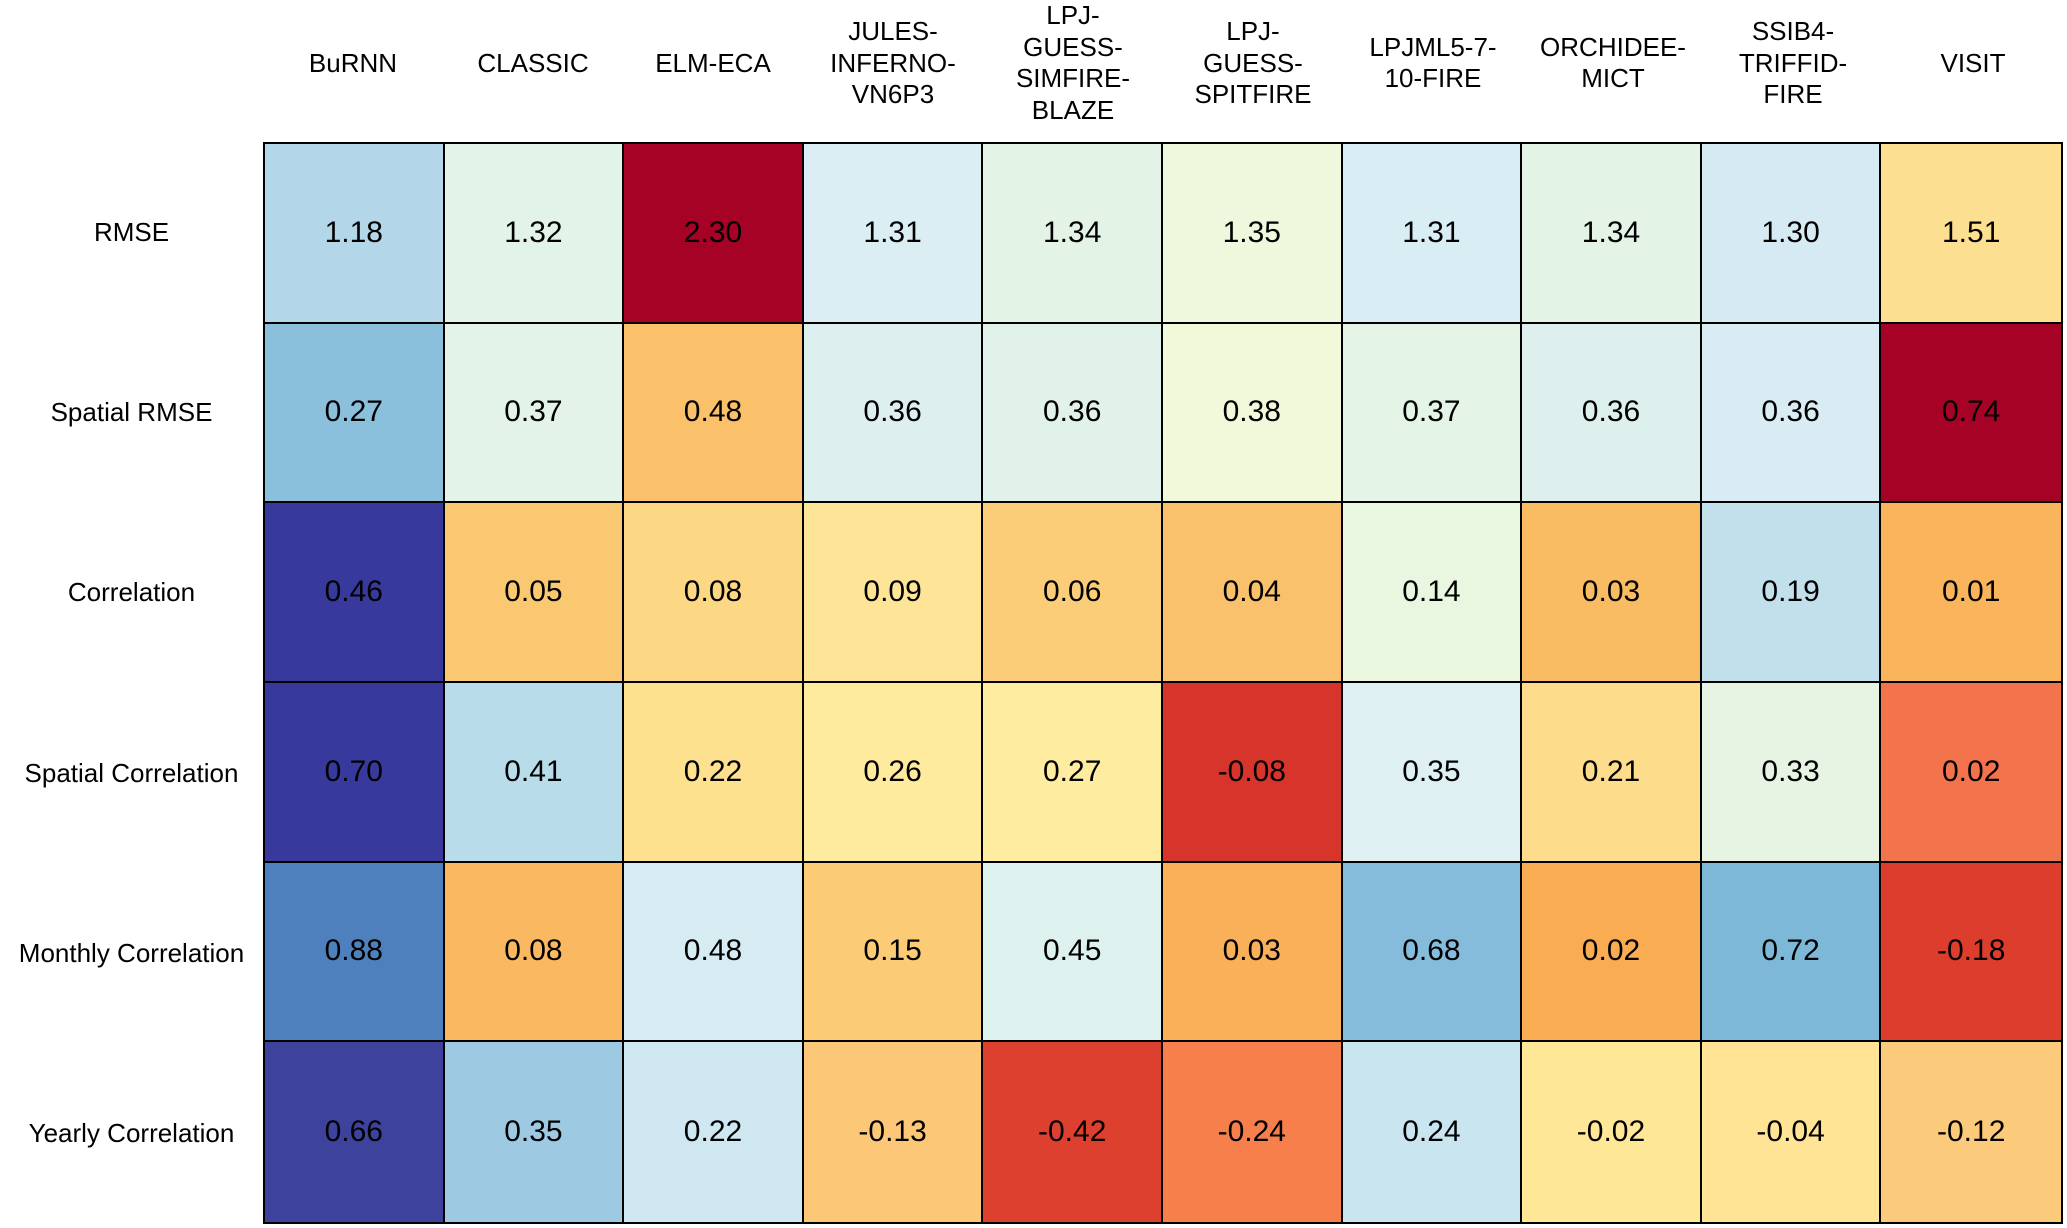  Describe the element at coordinates (713, 62) in the screenshot. I see `column-header: ELM-ECA` at that location.